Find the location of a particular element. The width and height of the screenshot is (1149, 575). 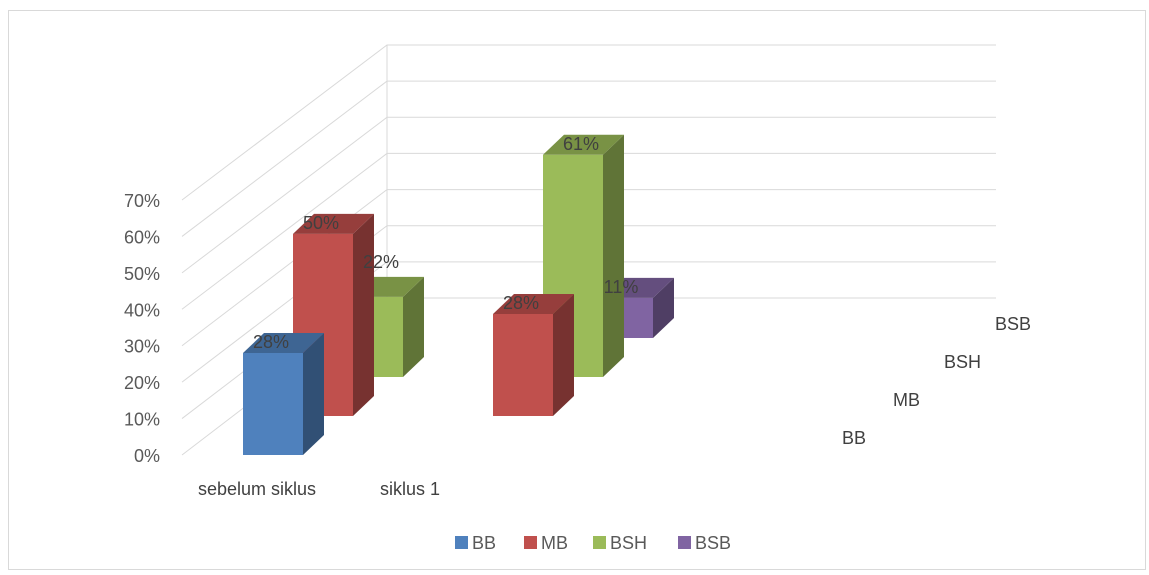

legend: BB MB BSH BSB is located at coordinates (593, 543).